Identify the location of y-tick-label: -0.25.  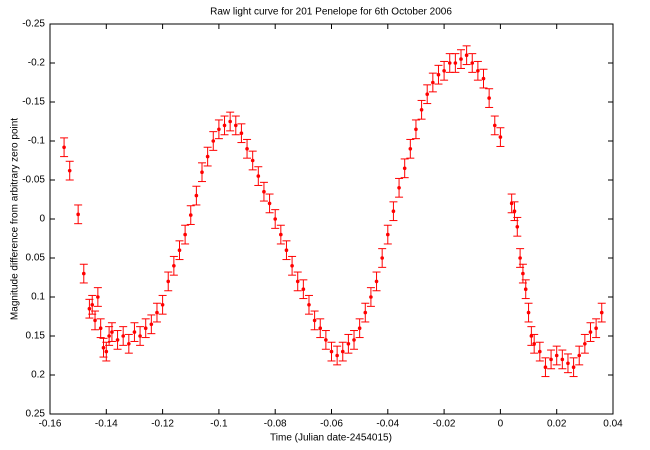
(33, 24).